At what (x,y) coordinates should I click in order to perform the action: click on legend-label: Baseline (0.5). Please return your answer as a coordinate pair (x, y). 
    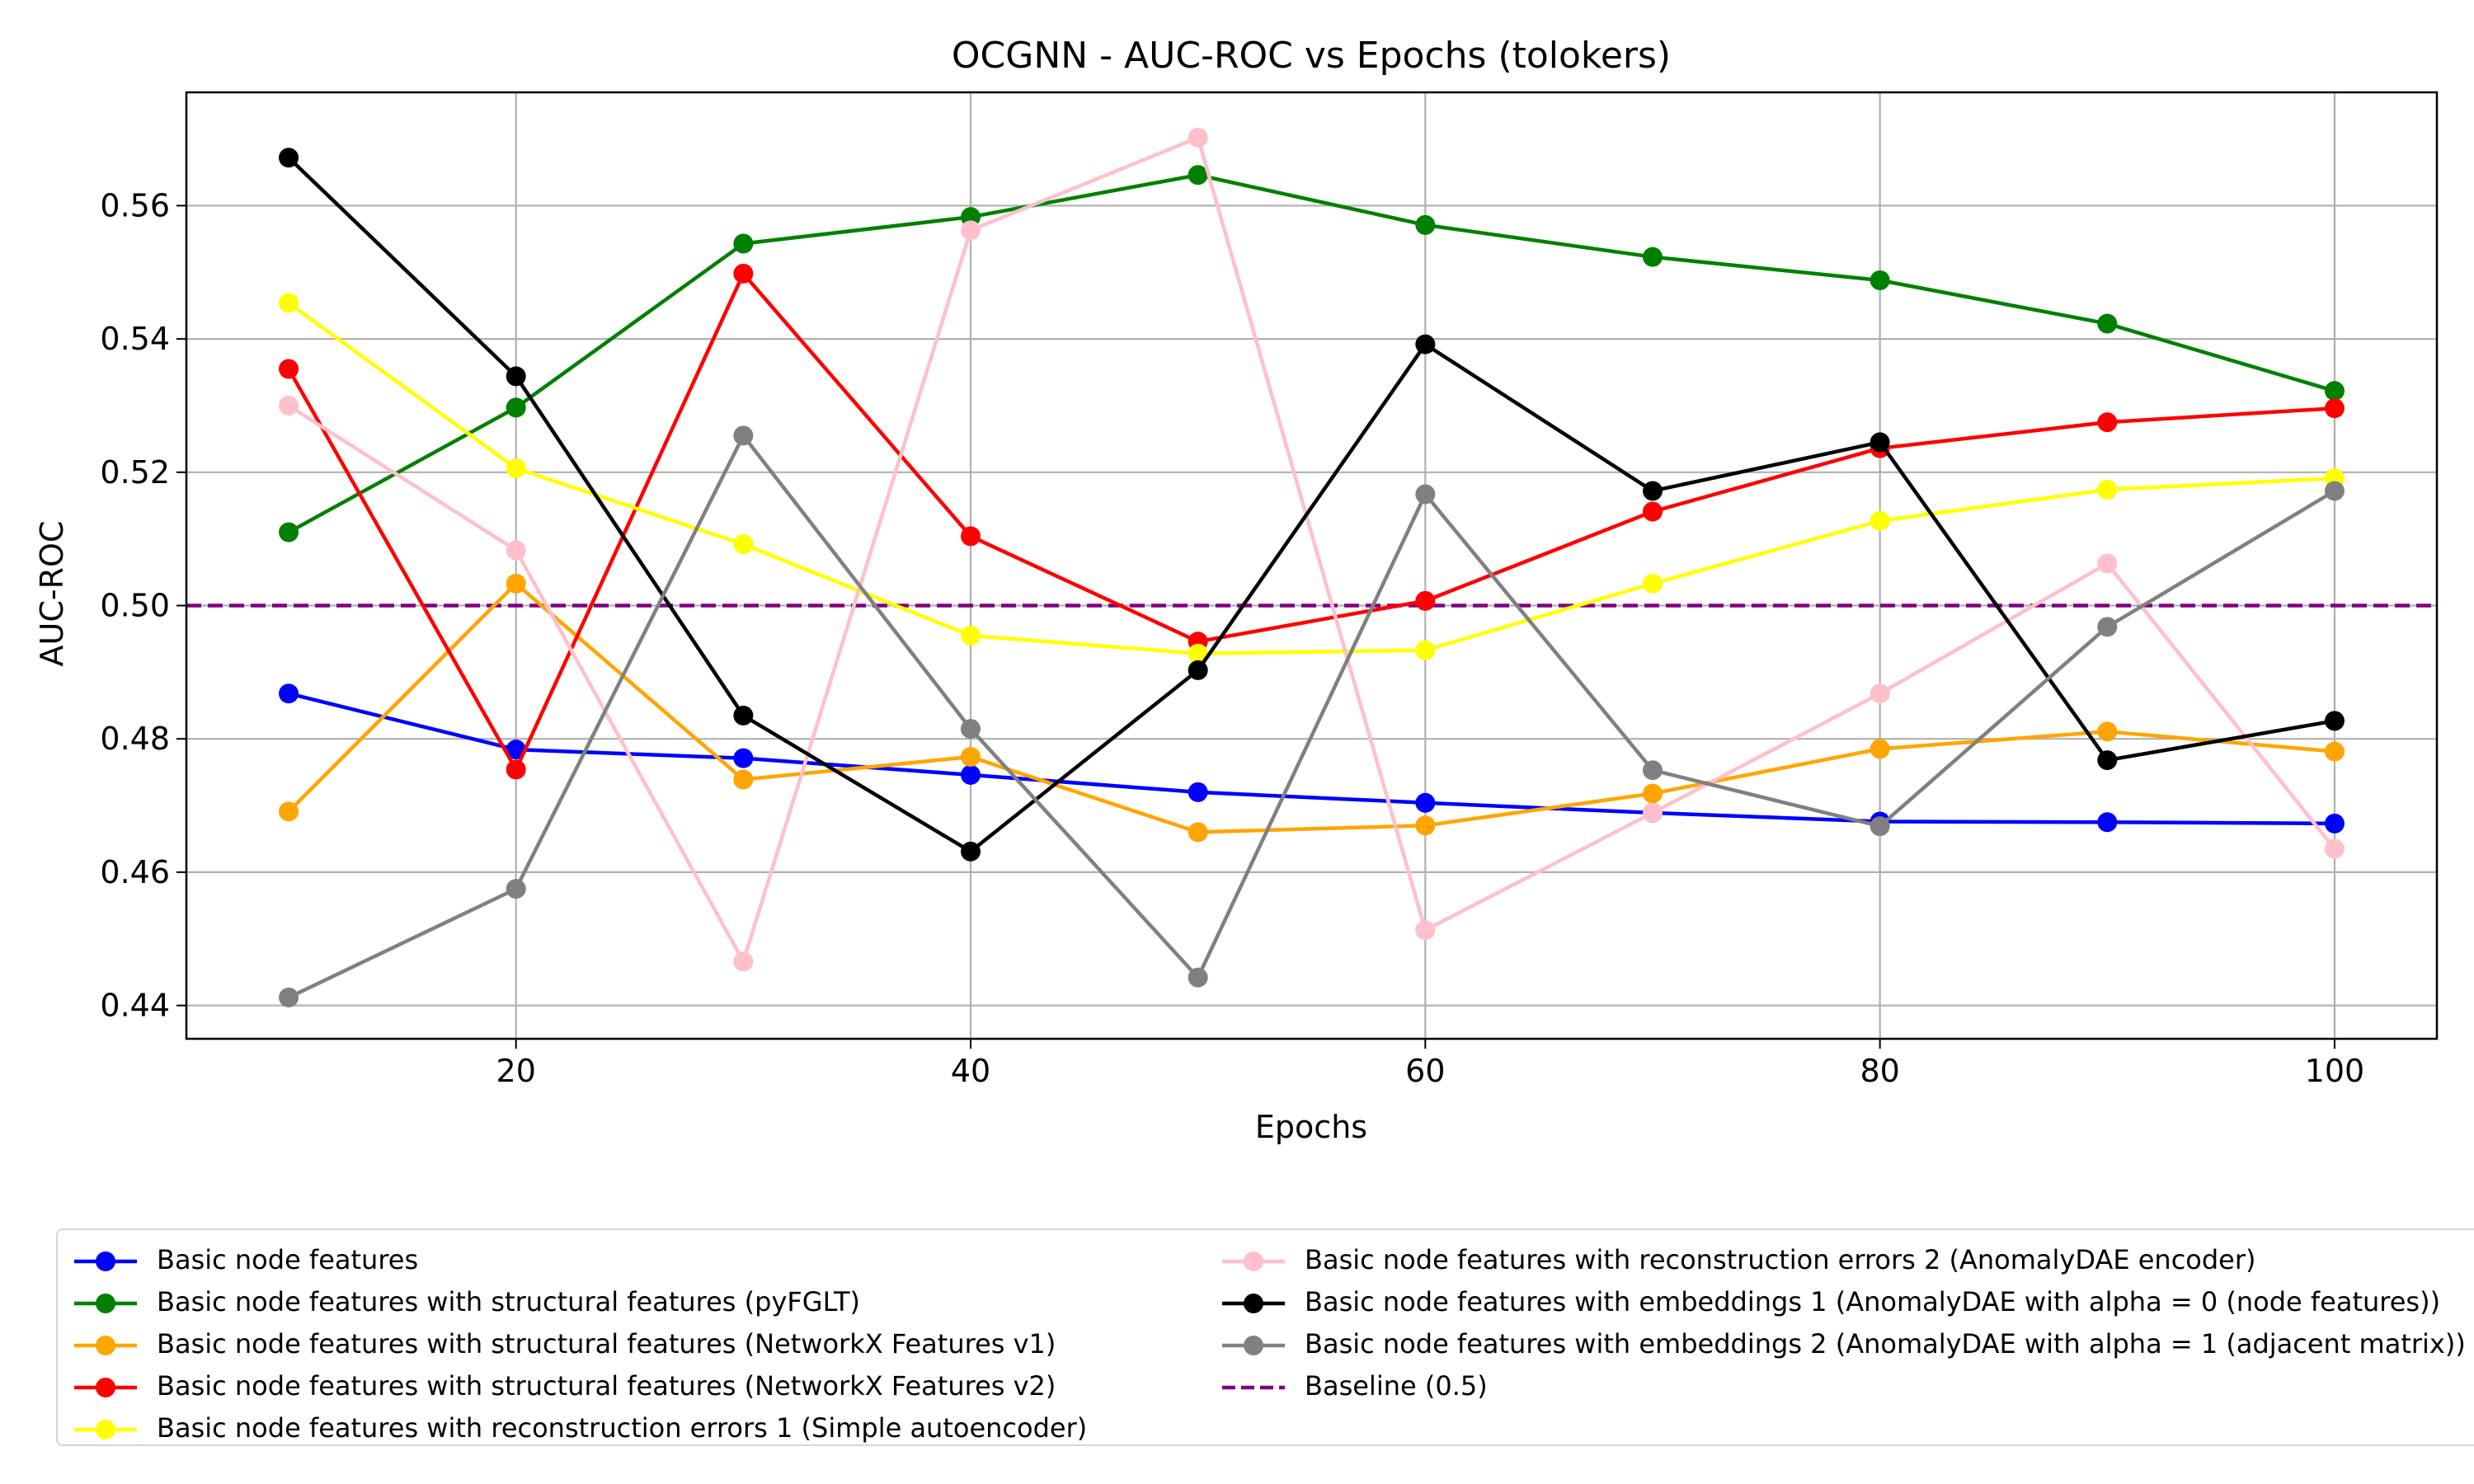
    Looking at the image, I should click on (1396, 1386).